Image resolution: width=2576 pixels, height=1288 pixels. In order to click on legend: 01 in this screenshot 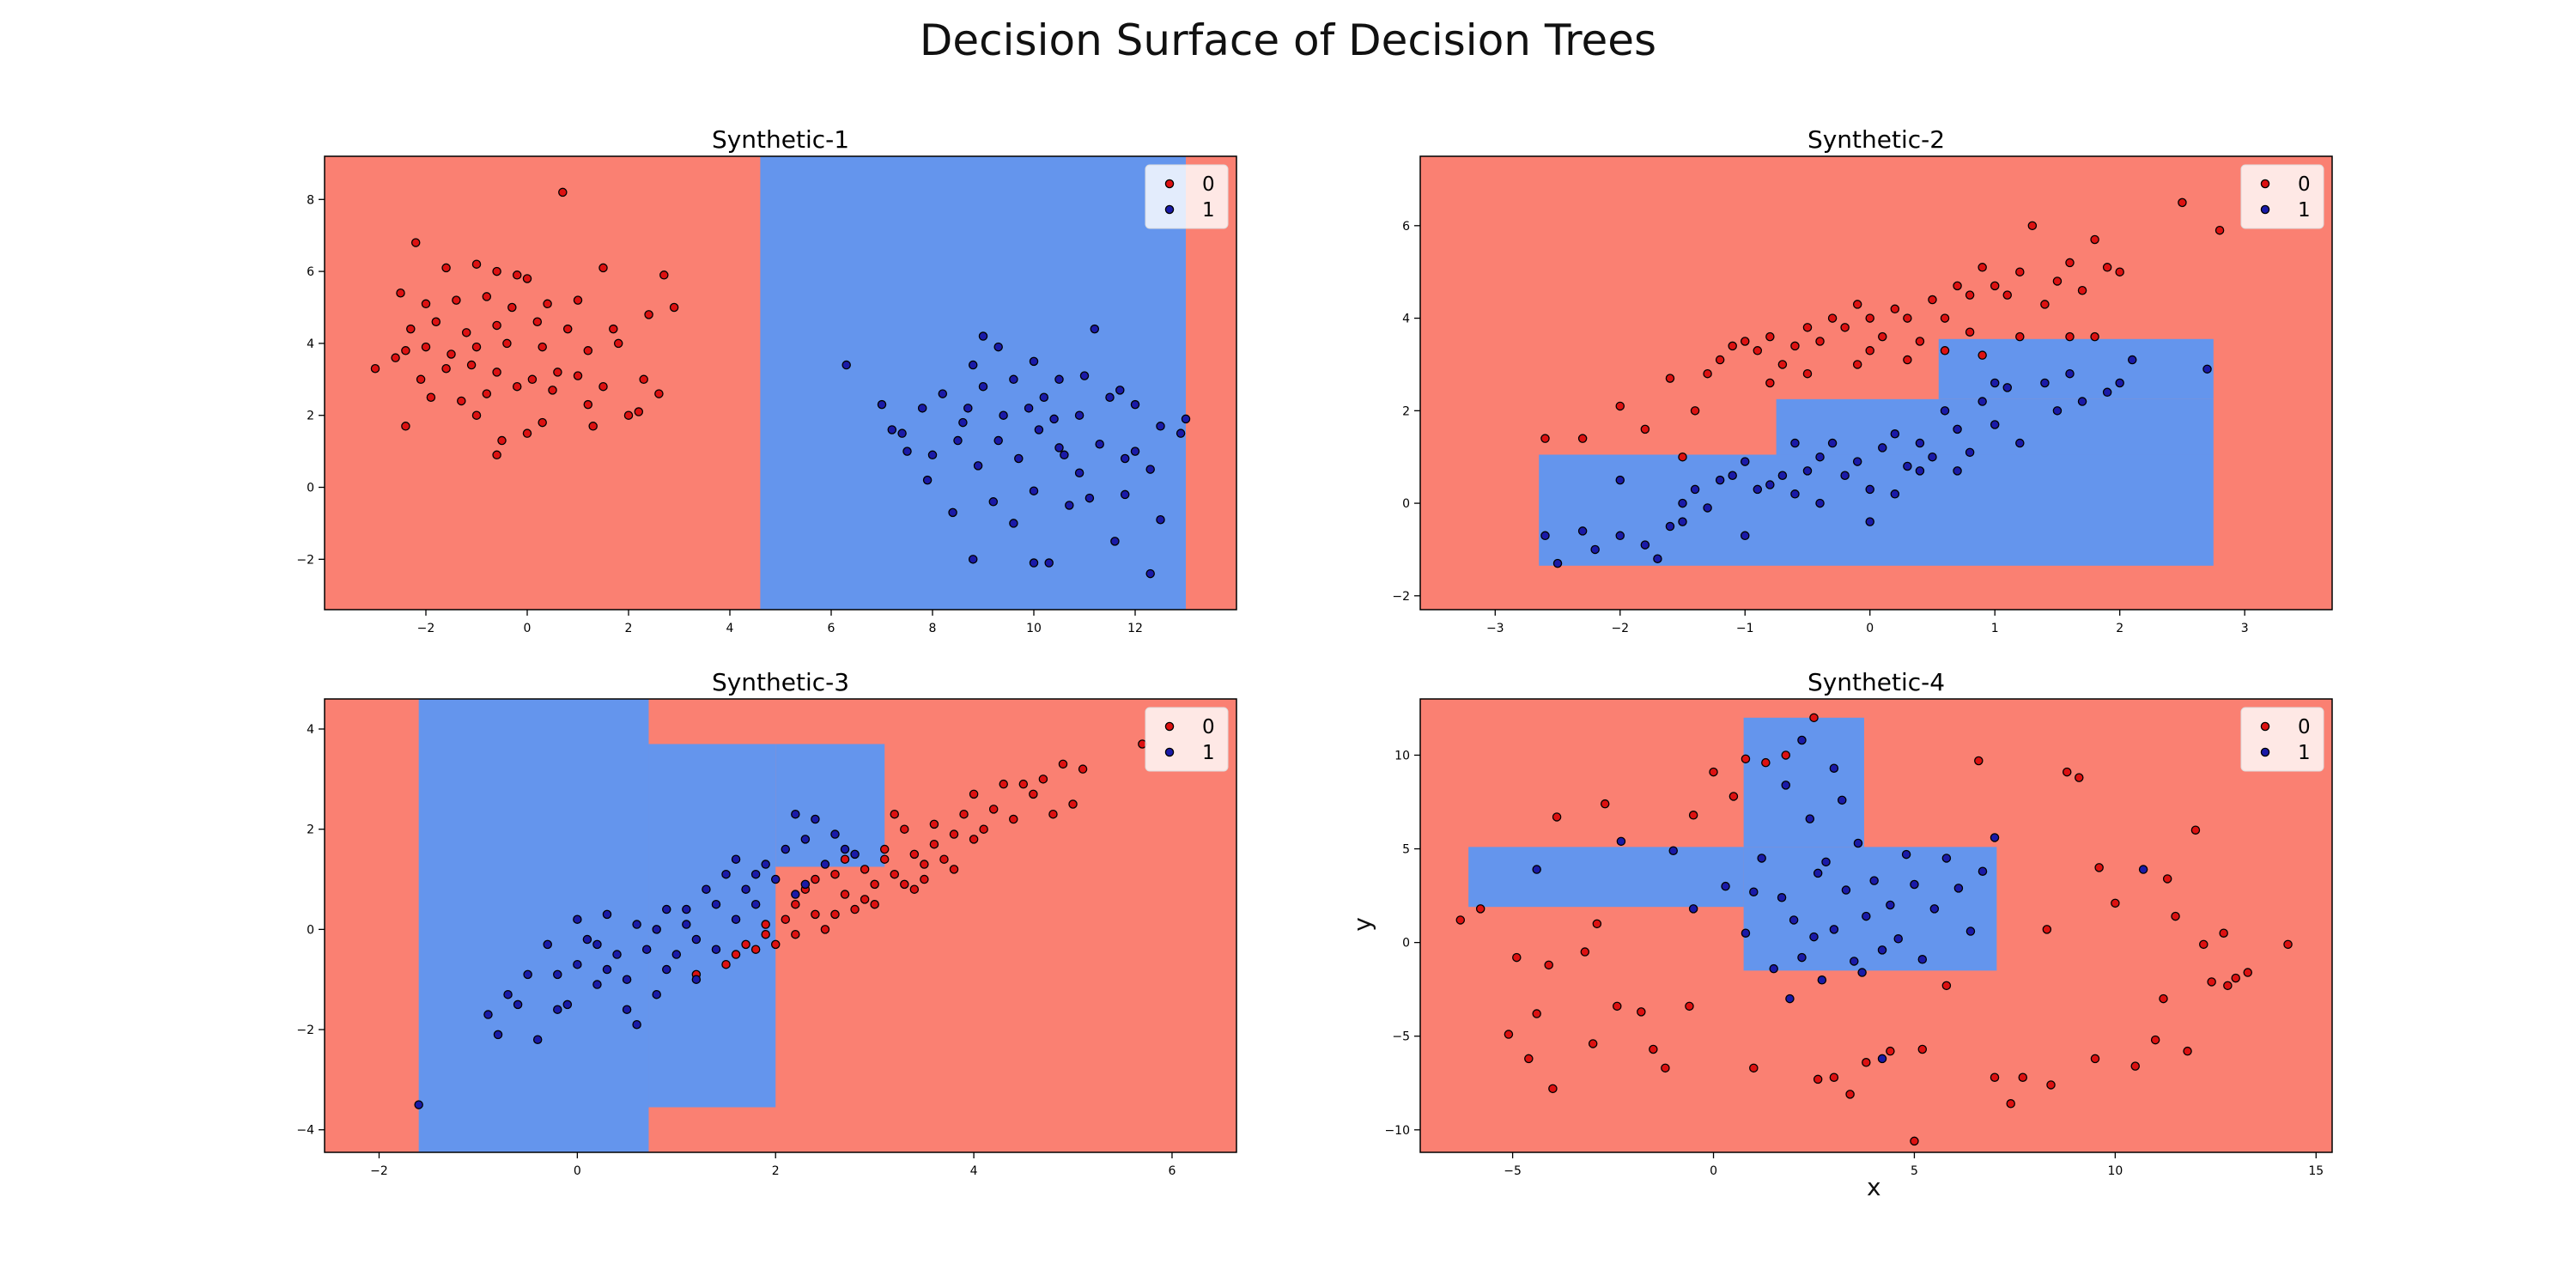, I will do `click(2282, 197)`.